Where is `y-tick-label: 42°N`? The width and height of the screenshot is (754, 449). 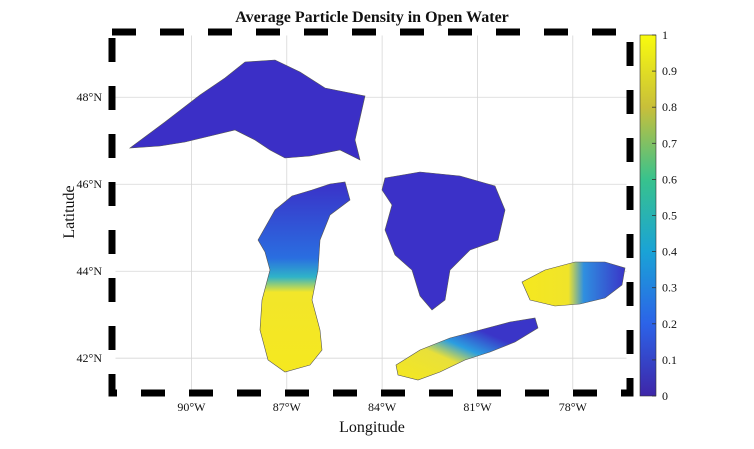 y-tick-label: 42°N is located at coordinates (90, 358).